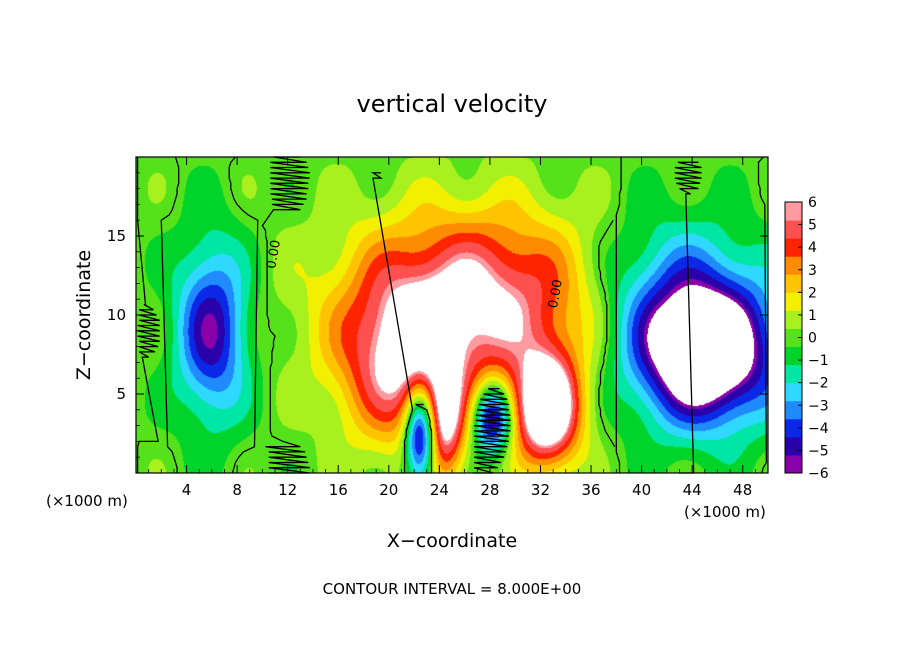  What do you see at coordinates (812, 248) in the screenshot?
I see `colorbar-tick-label: 4` at bounding box center [812, 248].